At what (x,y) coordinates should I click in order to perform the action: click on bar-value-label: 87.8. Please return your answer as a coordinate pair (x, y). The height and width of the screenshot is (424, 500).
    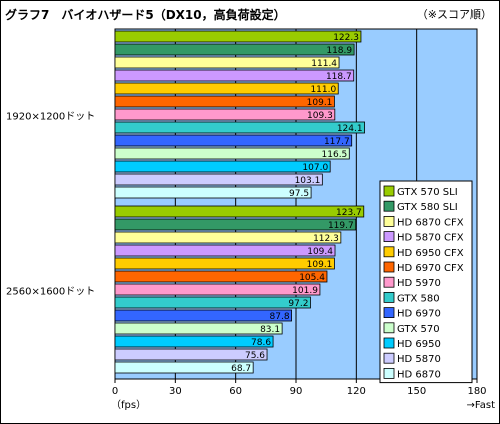
    Looking at the image, I should click on (280, 317).